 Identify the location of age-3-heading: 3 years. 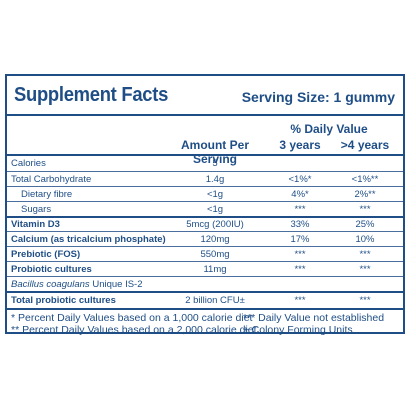
(300, 145).